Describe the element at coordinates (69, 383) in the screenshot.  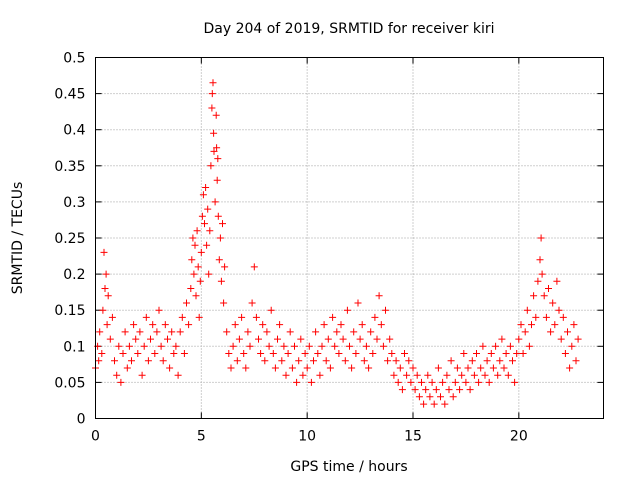
I see `y-tick-label: 0.05` at that location.